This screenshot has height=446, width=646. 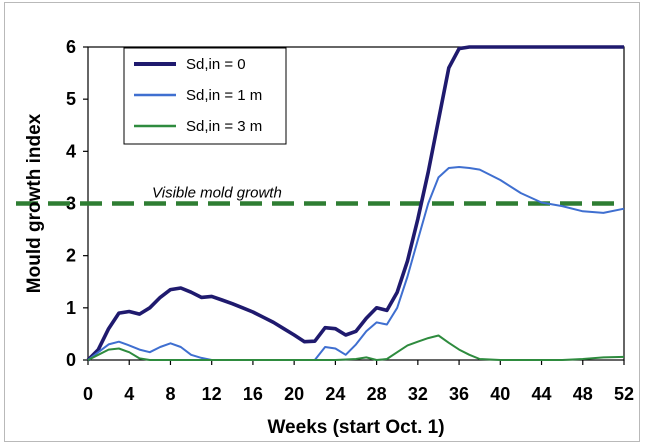 What do you see at coordinates (294, 394) in the screenshot?
I see `x-tick-label: 20` at bounding box center [294, 394].